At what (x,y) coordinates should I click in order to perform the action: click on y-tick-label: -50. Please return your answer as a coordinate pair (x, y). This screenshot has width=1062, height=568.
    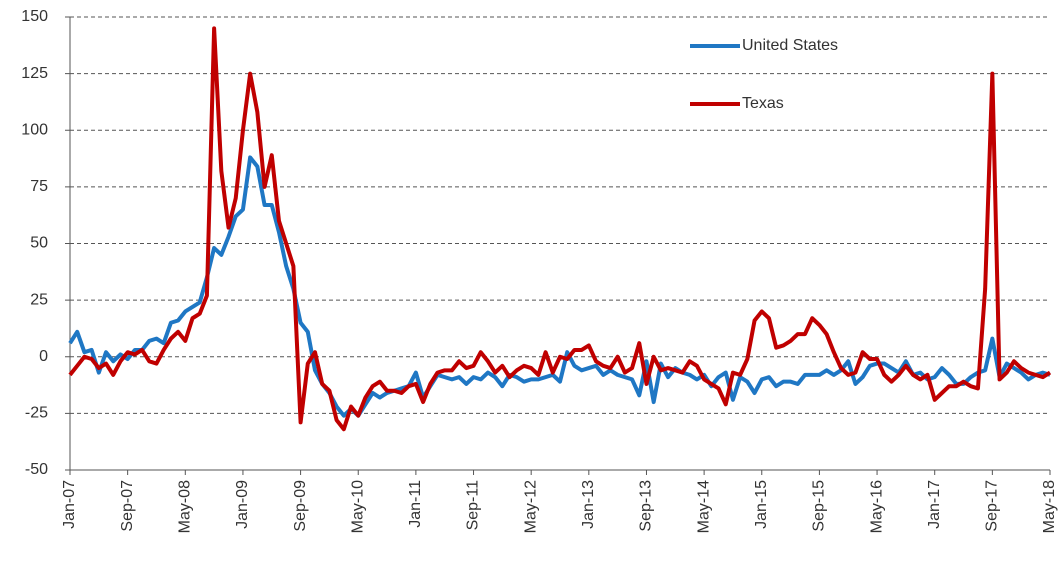
    Looking at the image, I should click on (36, 469).